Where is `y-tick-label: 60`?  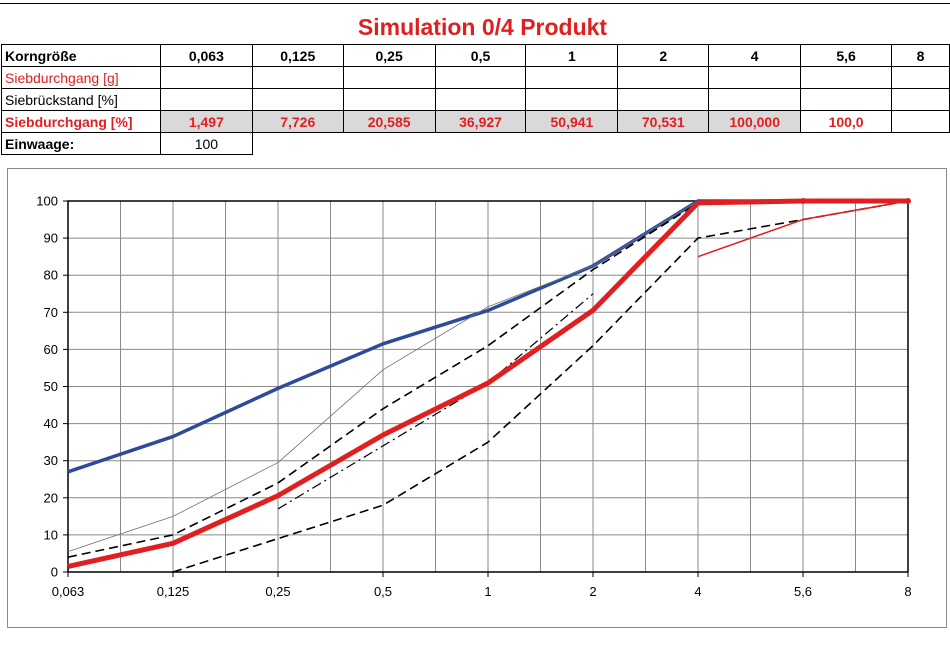 y-tick-label: 60 is located at coordinates (51, 349).